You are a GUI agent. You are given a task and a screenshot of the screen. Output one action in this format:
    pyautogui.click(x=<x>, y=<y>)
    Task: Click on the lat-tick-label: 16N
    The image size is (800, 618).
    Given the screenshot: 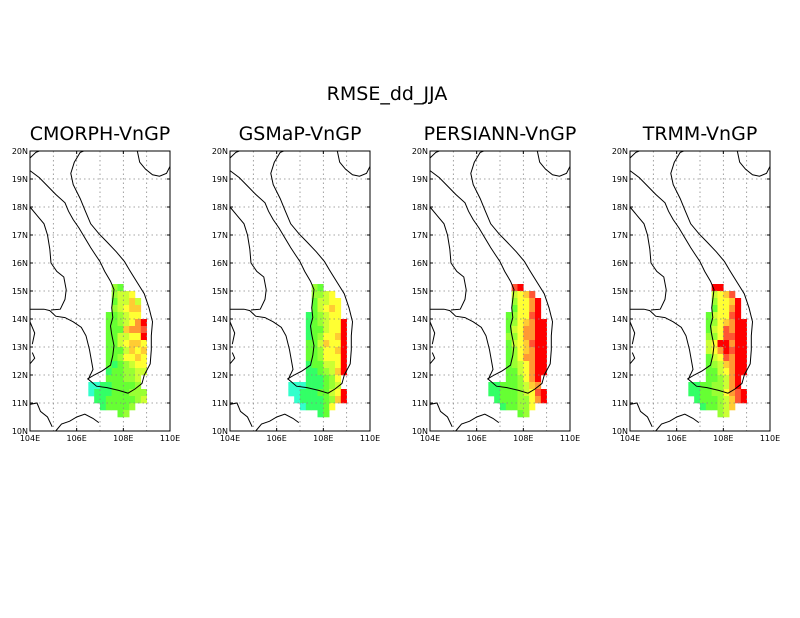 What is the action you would take?
    pyautogui.click(x=20, y=263)
    